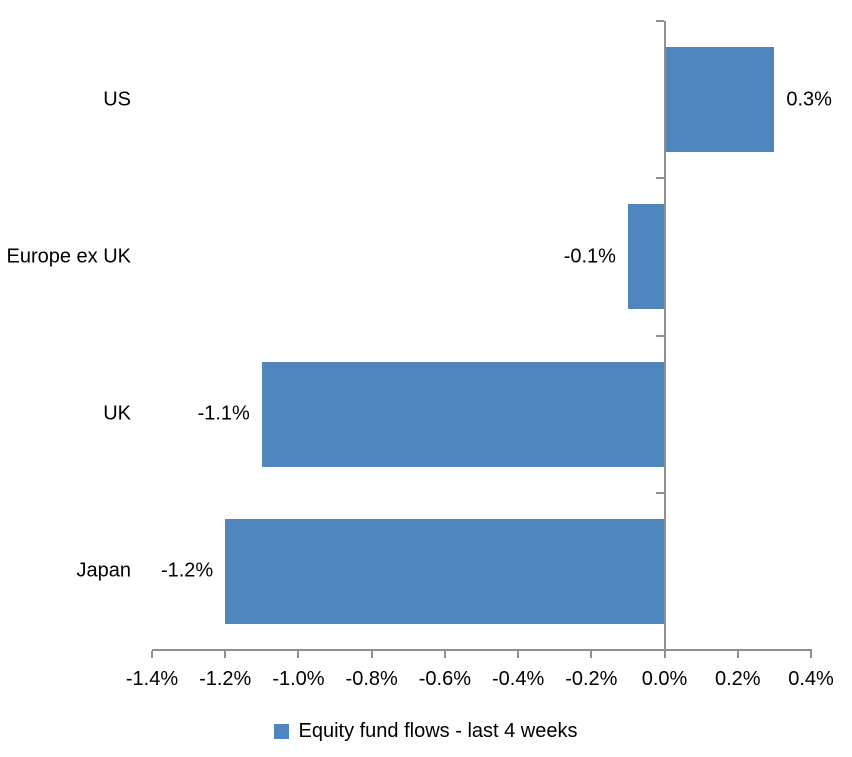 This screenshot has height=757, width=852. What do you see at coordinates (589, 256) in the screenshot?
I see `data-label: -0.1%` at bounding box center [589, 256].